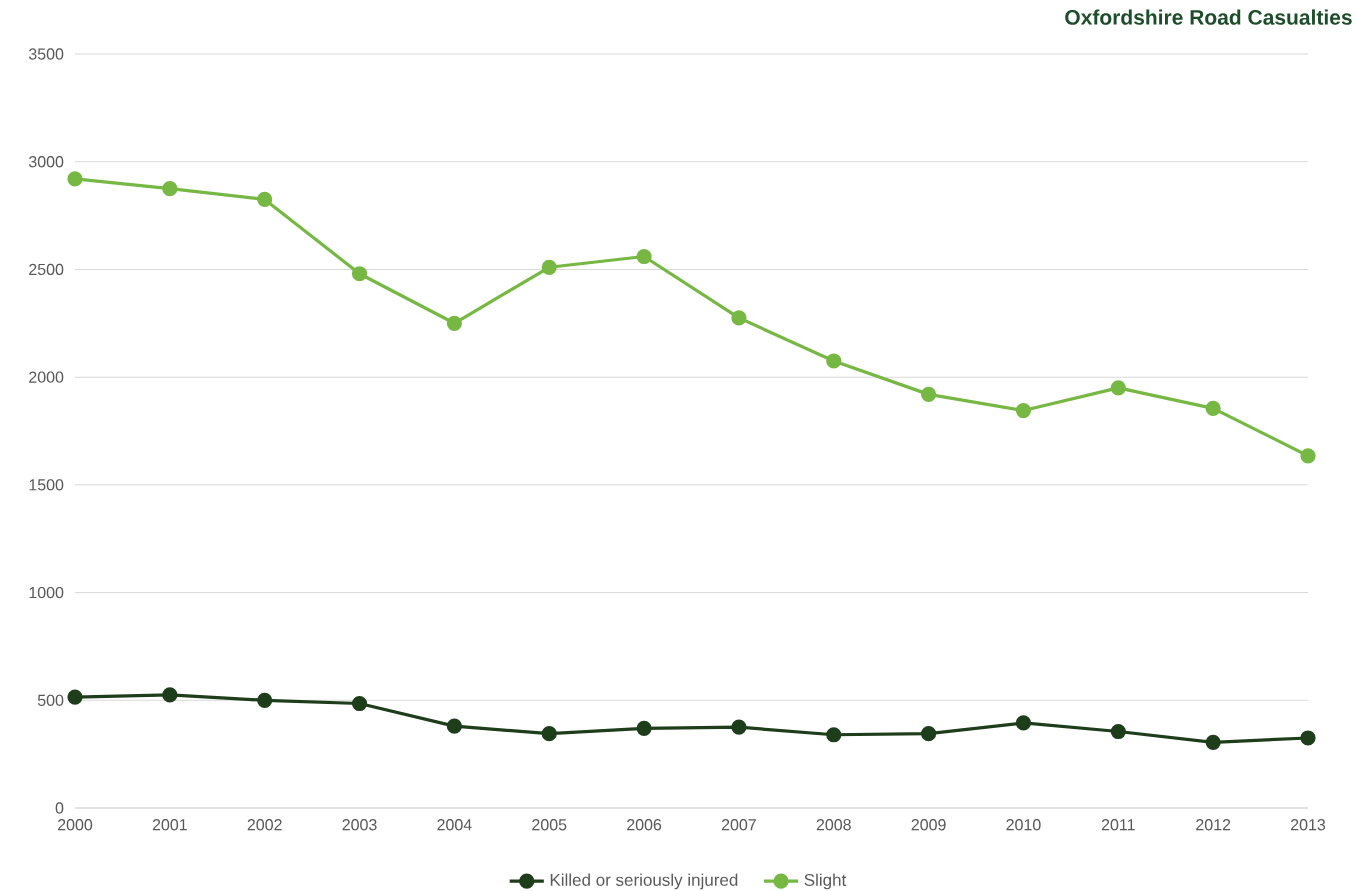 Image resolution: width=1357 pixels, height=891 pixels. I want to click on x-tick-label: 2001, so click(169, 825).